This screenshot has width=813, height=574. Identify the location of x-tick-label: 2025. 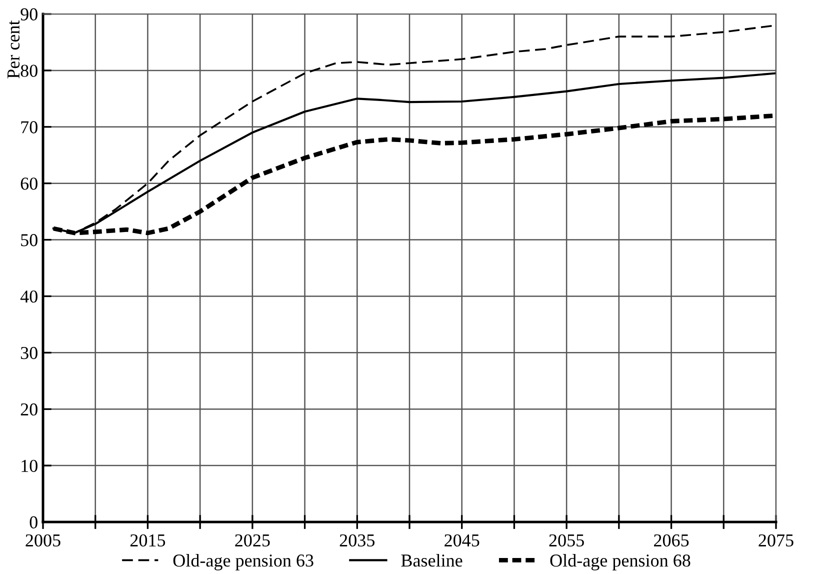
(252, 540).